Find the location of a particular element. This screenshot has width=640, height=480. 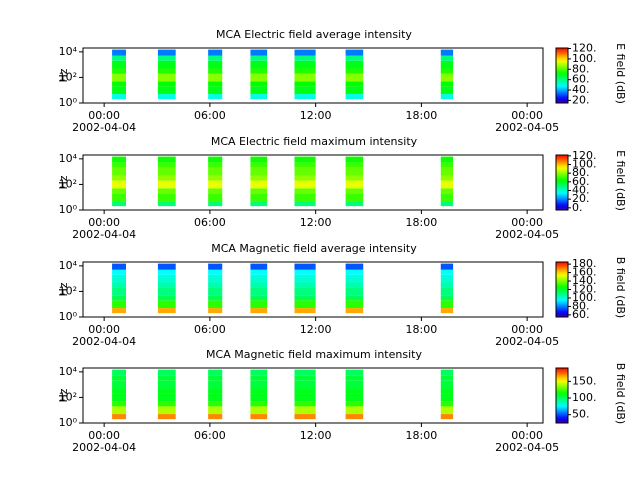

axes-frame is located at coordinates (313, 395).